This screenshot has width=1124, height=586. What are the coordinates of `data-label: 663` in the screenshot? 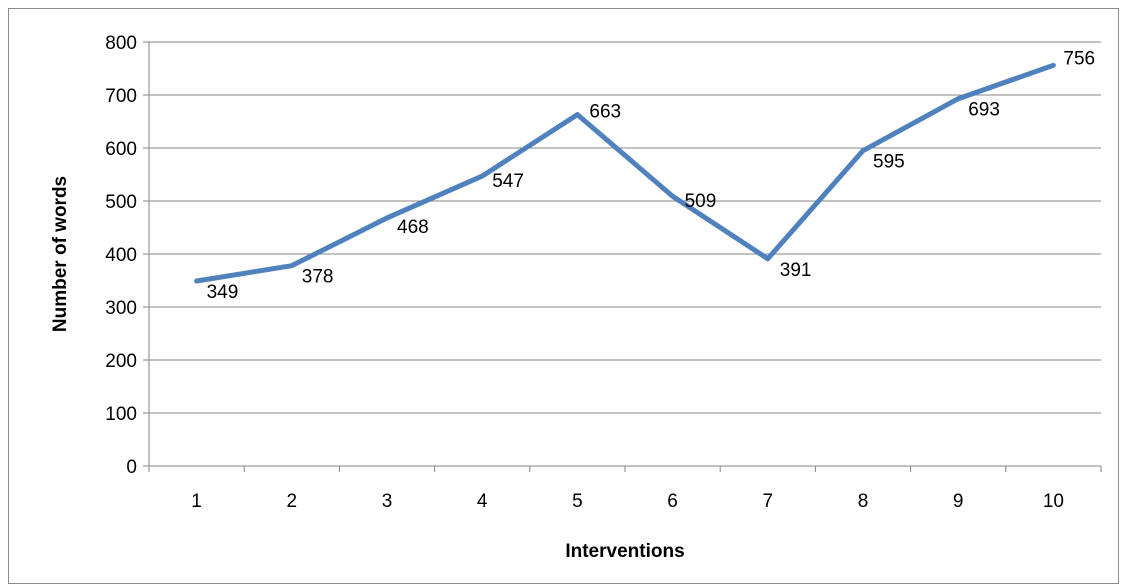 It's located at (605, 112).